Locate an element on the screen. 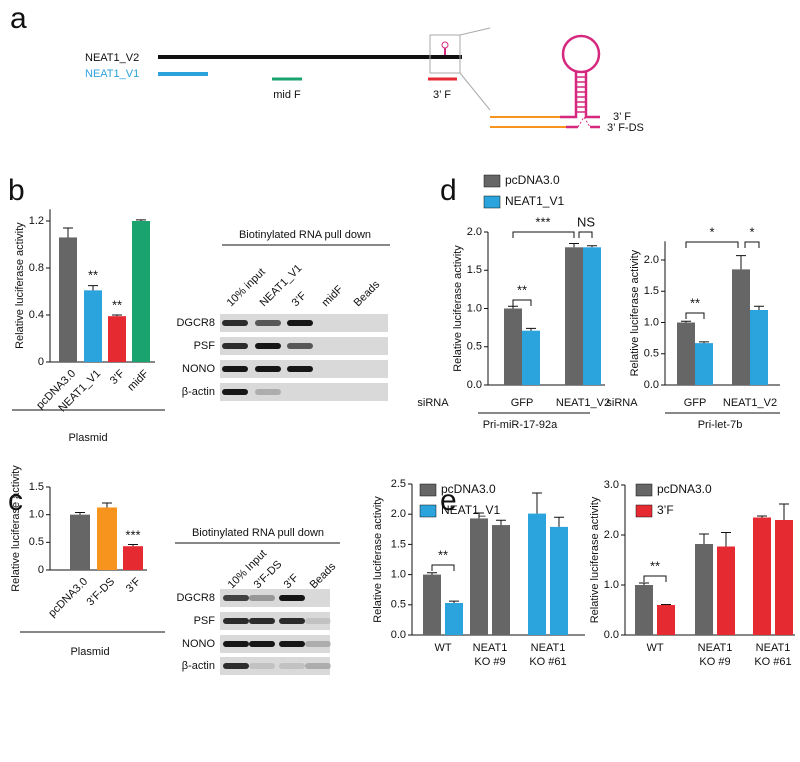 The height and width of the screenshot is (762, 800). row-label: DGCR8 is located at coordinates (195, 598).